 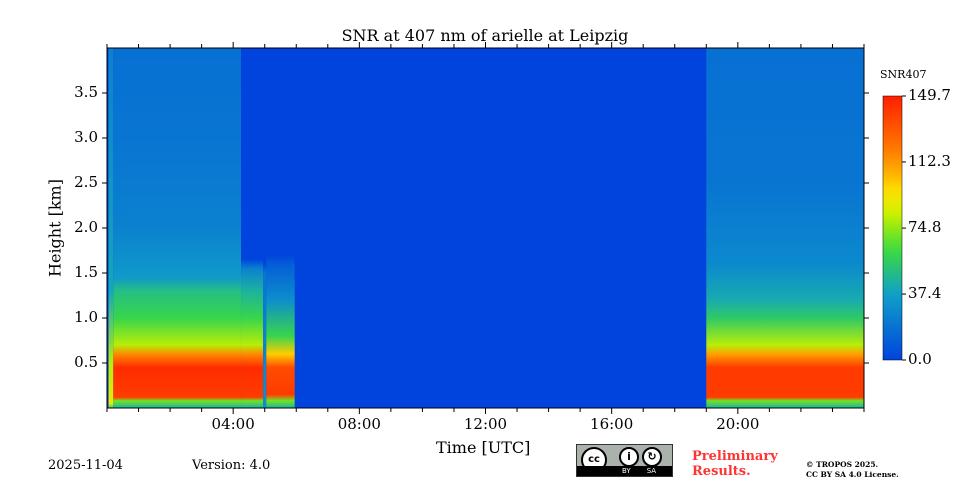 I want to click on cc-by-sa-license-badge: cc i ↻ BY SA, so click(x=624, y=460).